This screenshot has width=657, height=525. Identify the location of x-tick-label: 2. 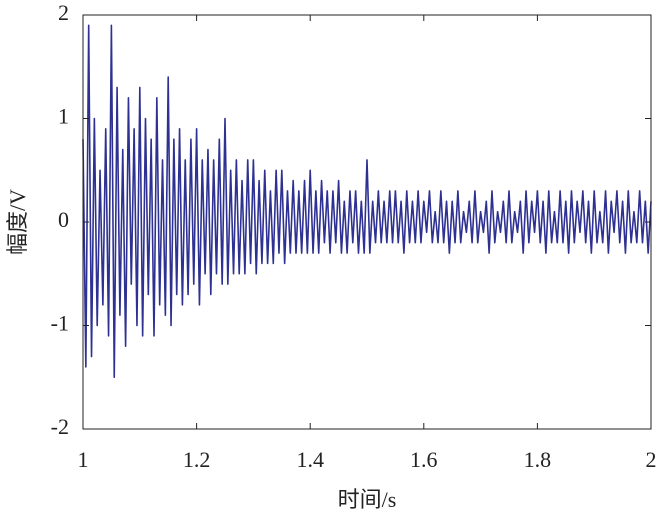
(651, 459).